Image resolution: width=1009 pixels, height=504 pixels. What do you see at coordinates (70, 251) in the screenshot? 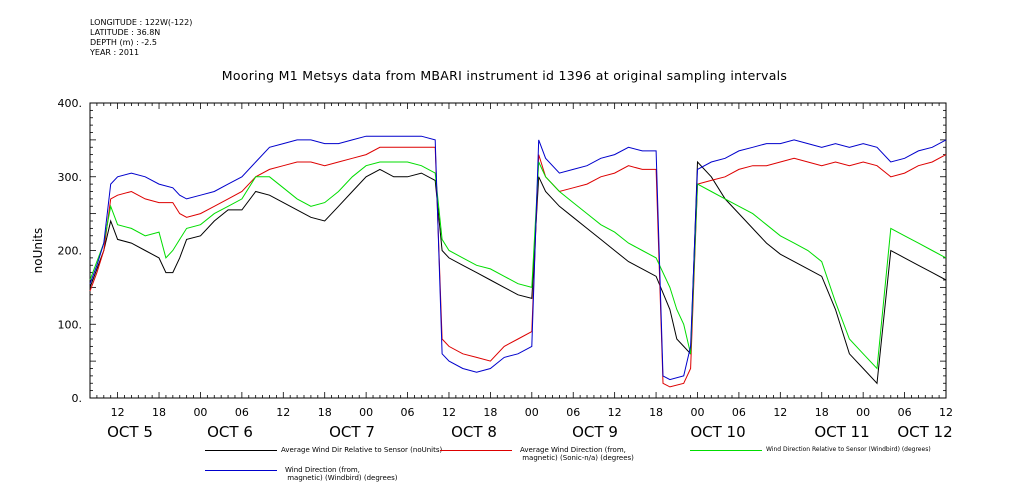
I see `y-tick-label: 200.` at bounding box center [70, 251].